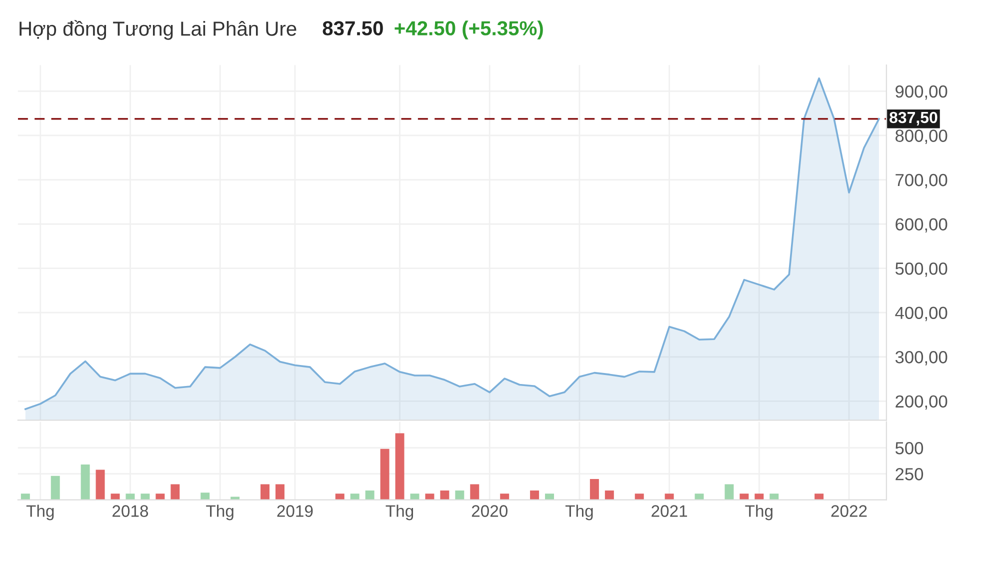 This screenshot has width=996, height=561. I want to click on x-tick-label: 2018, so click(130, 511).